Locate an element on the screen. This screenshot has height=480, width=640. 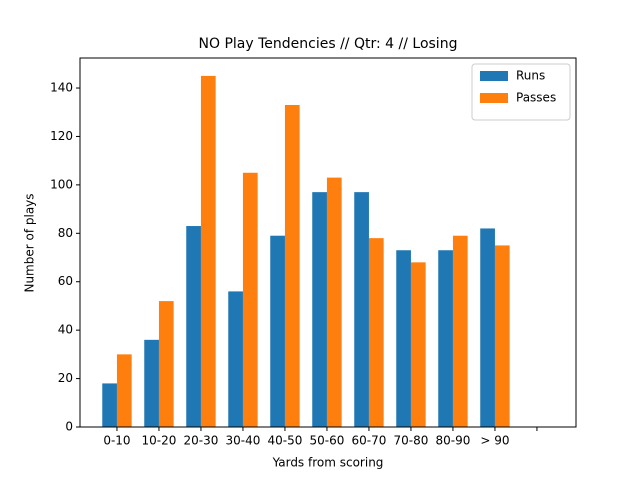
y-tick-label: 80 is located at coordinates (65, 233).